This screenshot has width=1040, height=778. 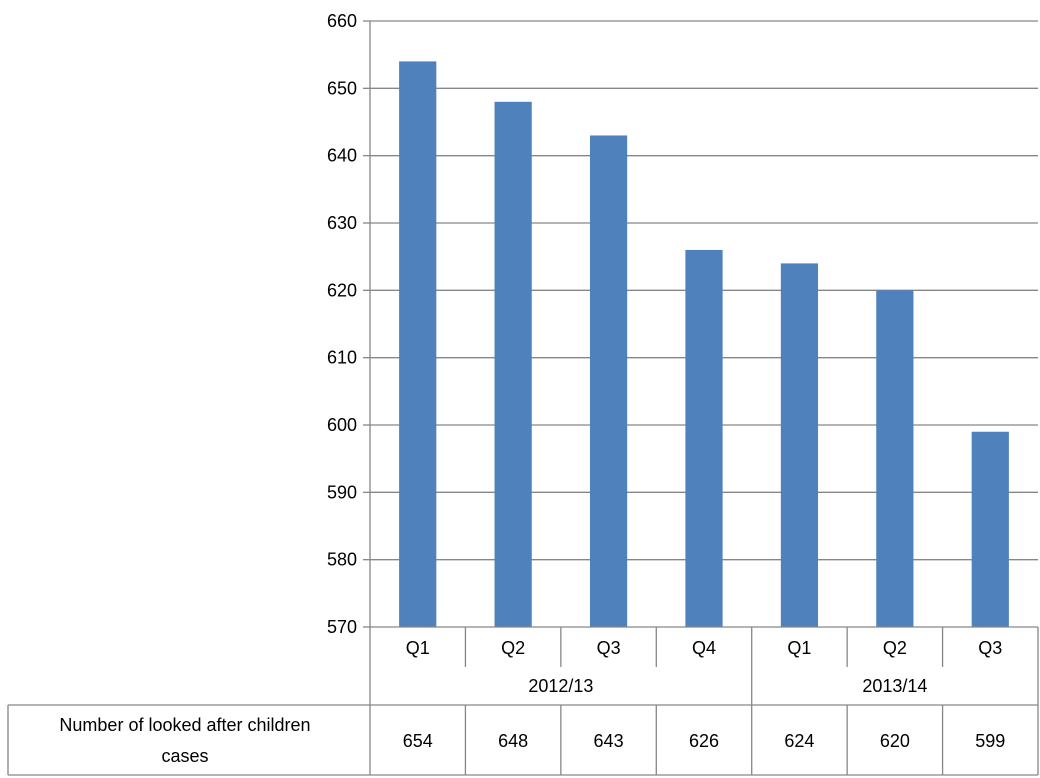 I want to click on y-tick-label: 600, so click(x=342, y=425).